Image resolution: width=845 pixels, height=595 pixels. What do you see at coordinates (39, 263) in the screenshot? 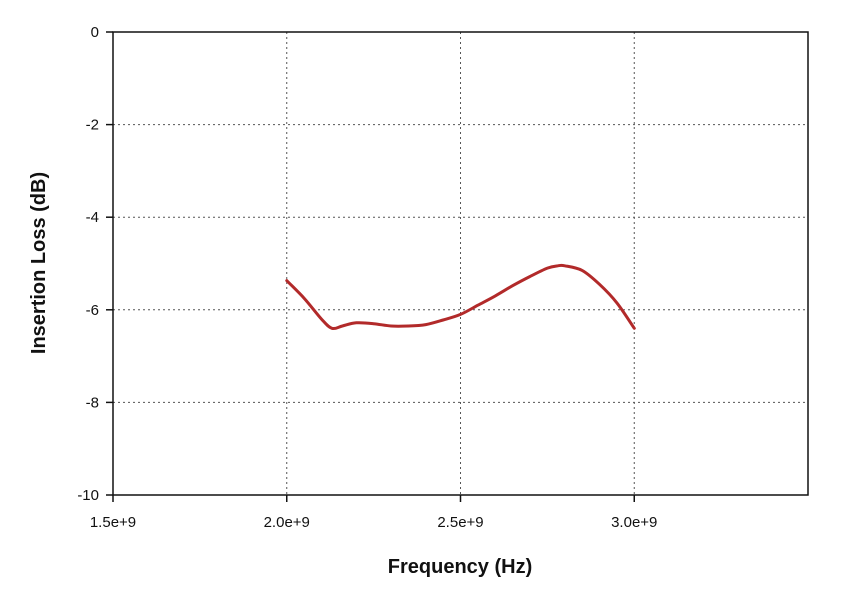
I see `y-axis-title: Insertion Loss (dB)` at bounding box center [39, 263].